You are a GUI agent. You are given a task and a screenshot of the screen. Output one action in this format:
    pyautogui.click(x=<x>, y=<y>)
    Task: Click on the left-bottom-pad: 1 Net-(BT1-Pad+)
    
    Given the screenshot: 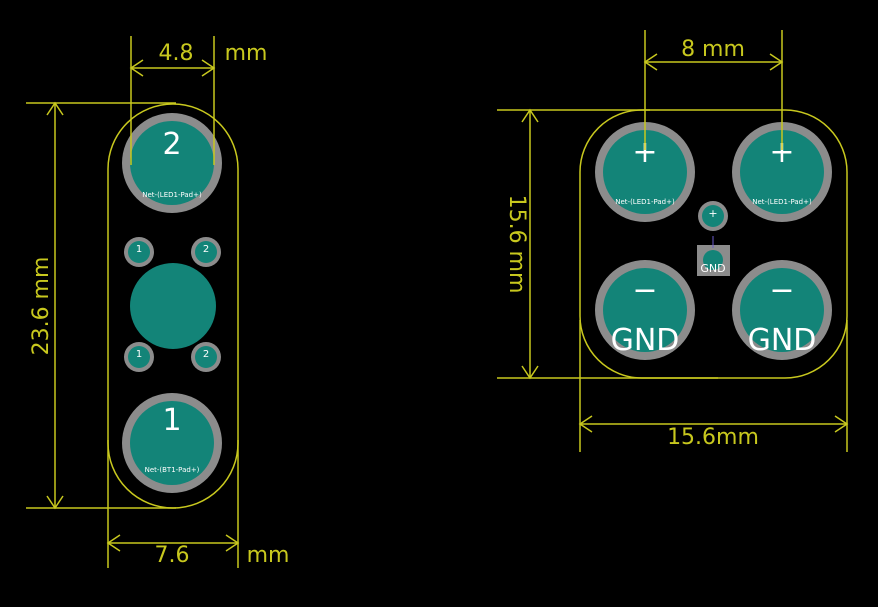 What is the action you would take?
    pyautogui.click(x=172, y=443)
    